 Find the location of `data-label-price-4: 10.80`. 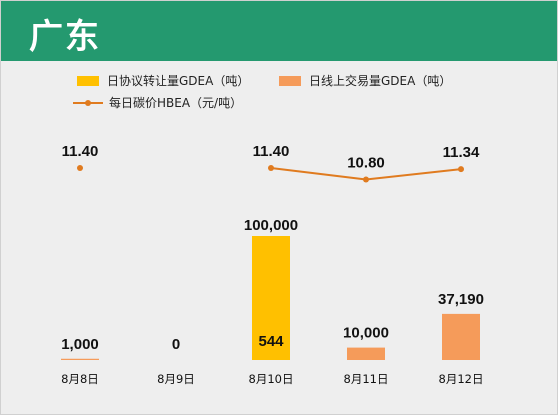

data-label-price-4: 10.80 is located at coordinates (366, 163).